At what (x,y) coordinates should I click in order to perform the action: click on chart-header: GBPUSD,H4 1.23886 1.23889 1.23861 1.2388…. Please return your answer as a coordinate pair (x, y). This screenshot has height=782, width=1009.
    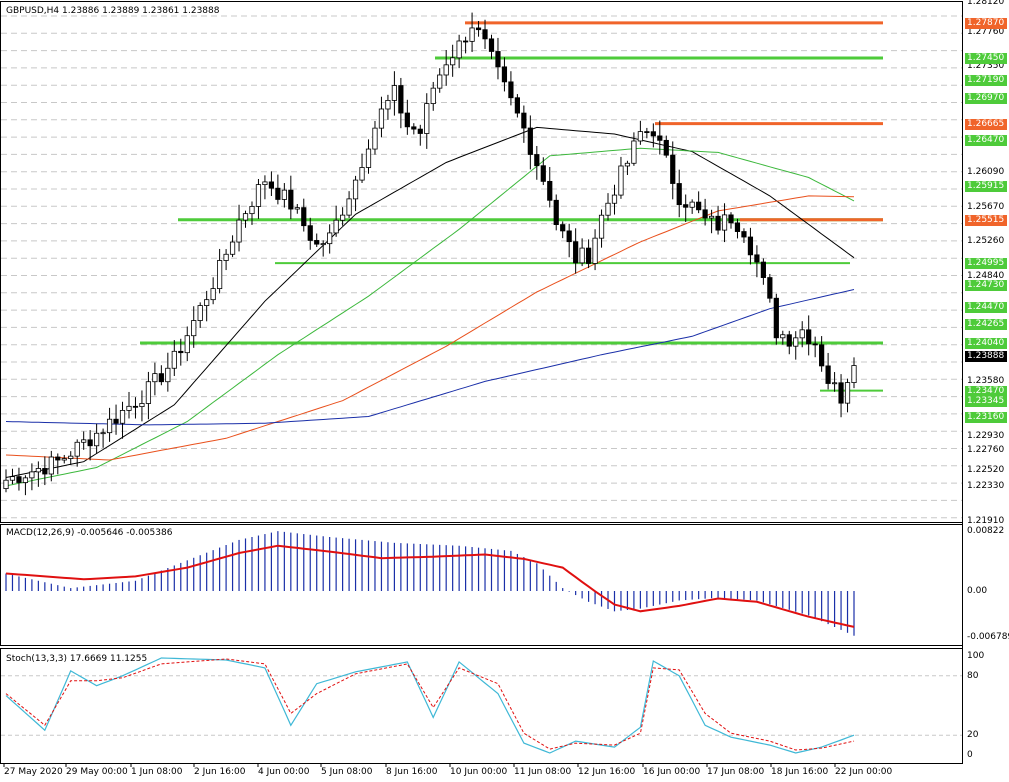
    Looking at the image, I should click on (113, 11).